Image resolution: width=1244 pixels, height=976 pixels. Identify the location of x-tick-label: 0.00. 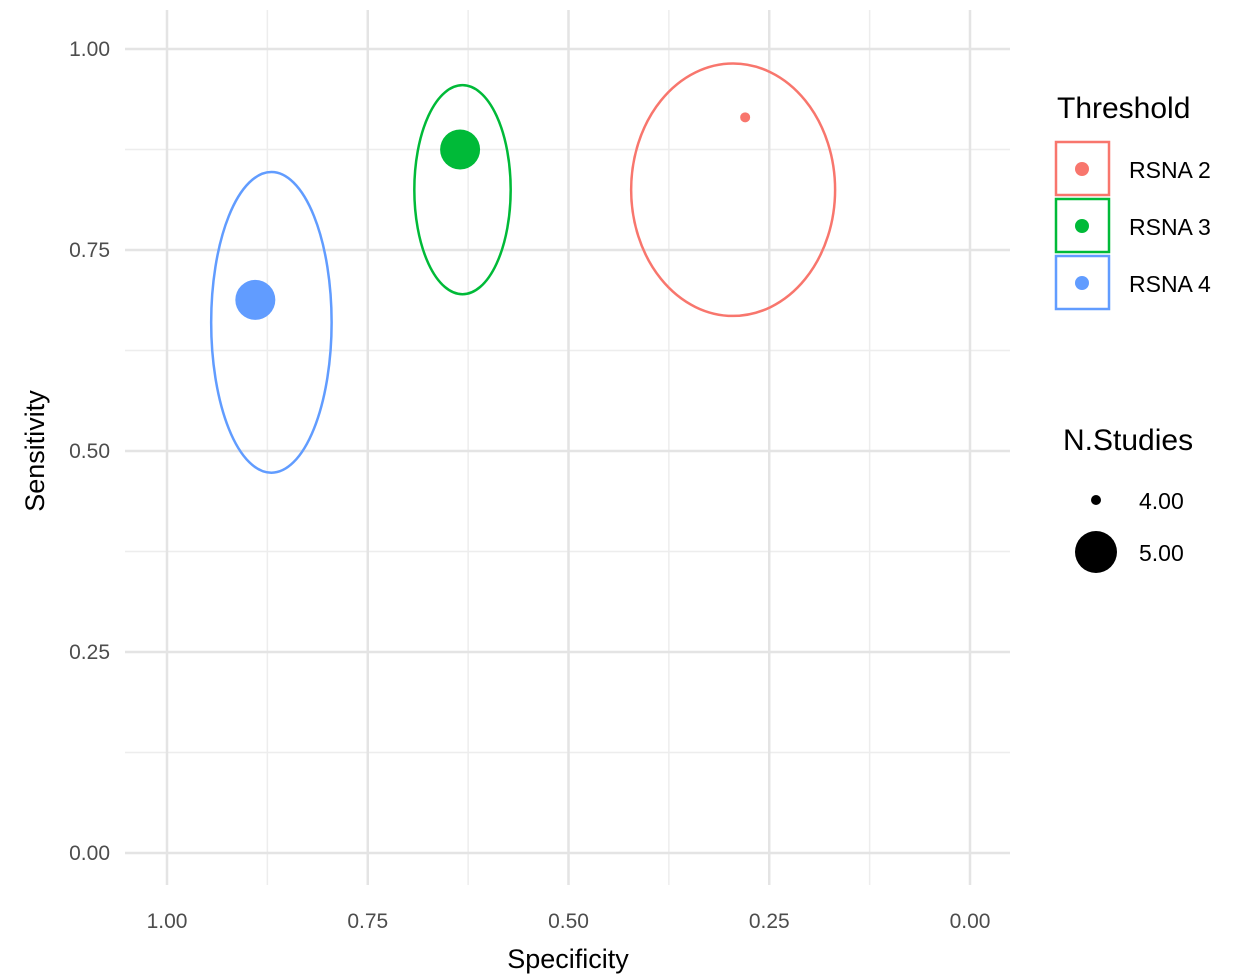
(970, 921).